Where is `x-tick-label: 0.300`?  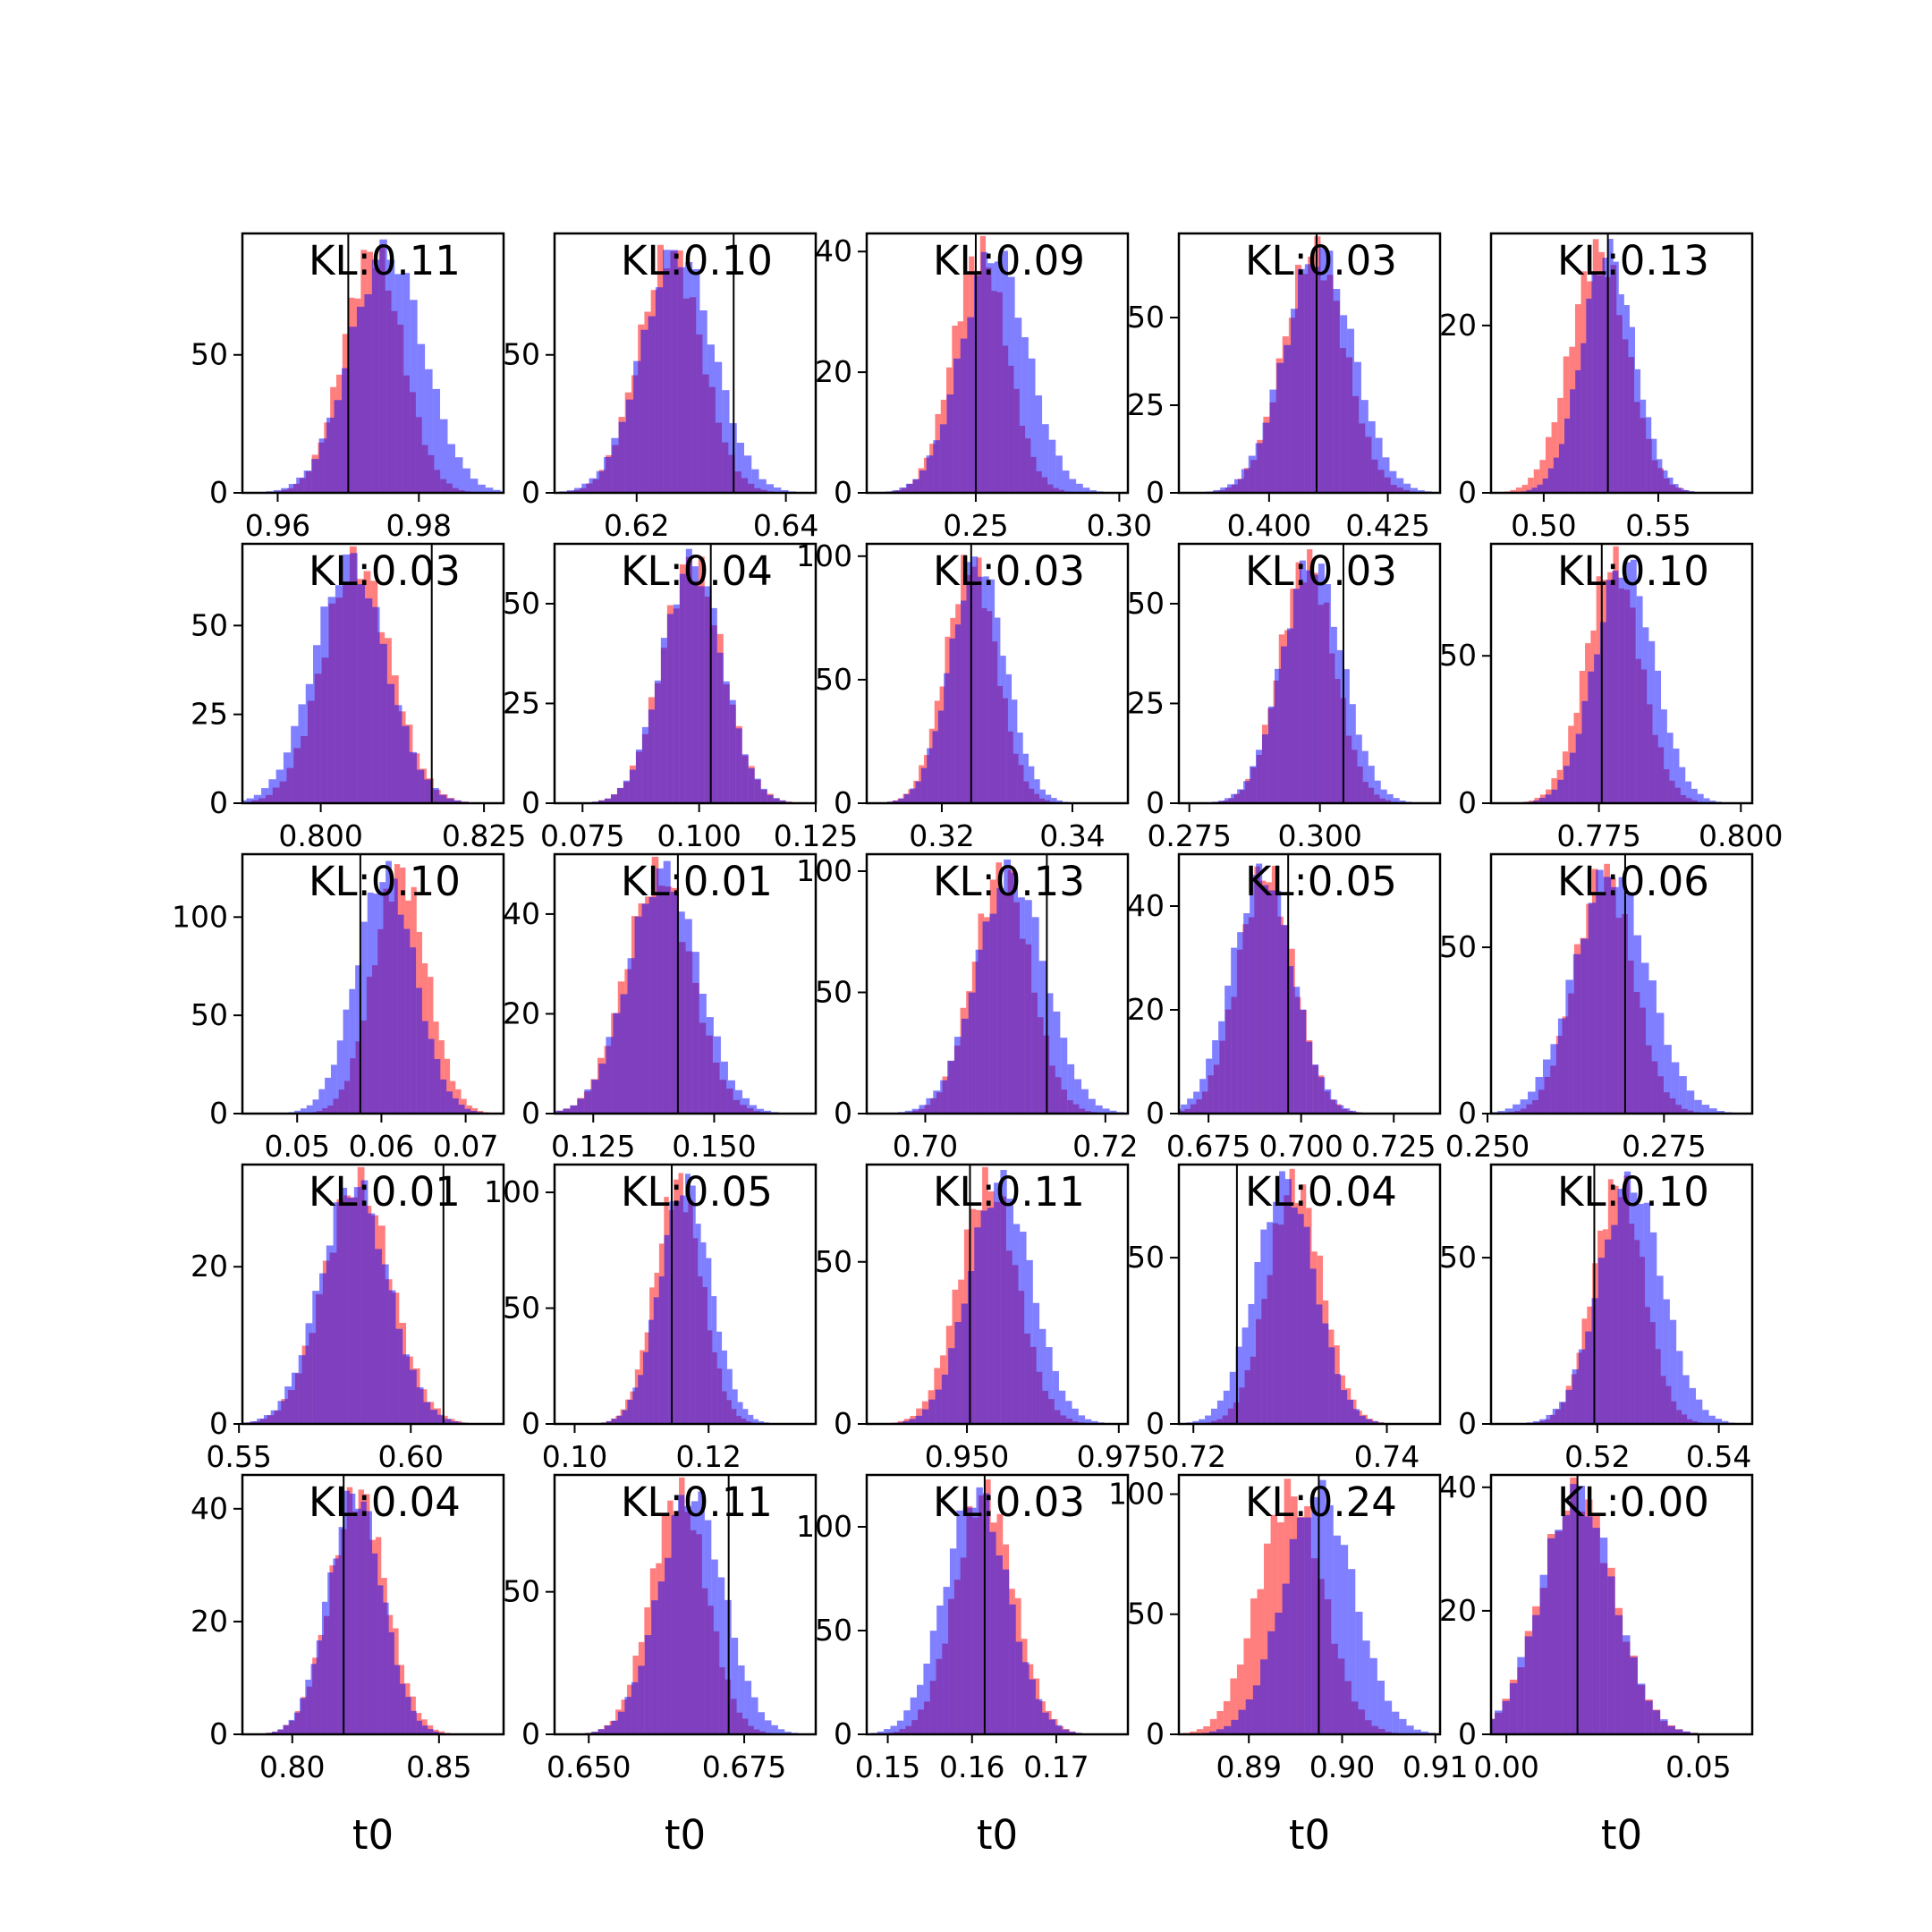 x-tick-label: 0.300 is located at coordinates (1319, 835).